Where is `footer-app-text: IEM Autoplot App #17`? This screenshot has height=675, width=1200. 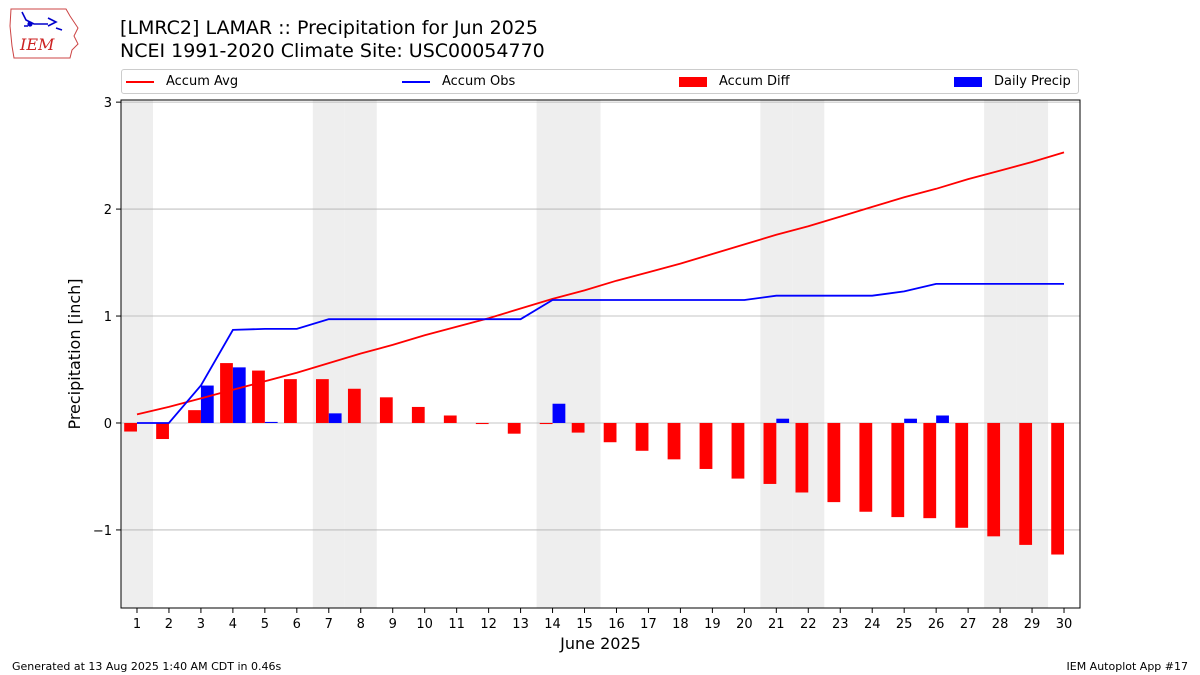
footer-app-text: IEM Autoplot App #17 is located at coordinates (1127, 666).